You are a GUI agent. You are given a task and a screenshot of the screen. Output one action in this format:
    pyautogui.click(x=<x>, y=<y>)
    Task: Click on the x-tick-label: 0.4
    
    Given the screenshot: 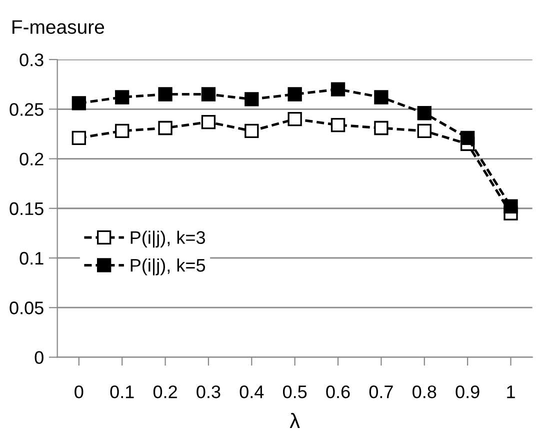 What is the action you would take?
    pyautogui.click(x=252, y=391)
    